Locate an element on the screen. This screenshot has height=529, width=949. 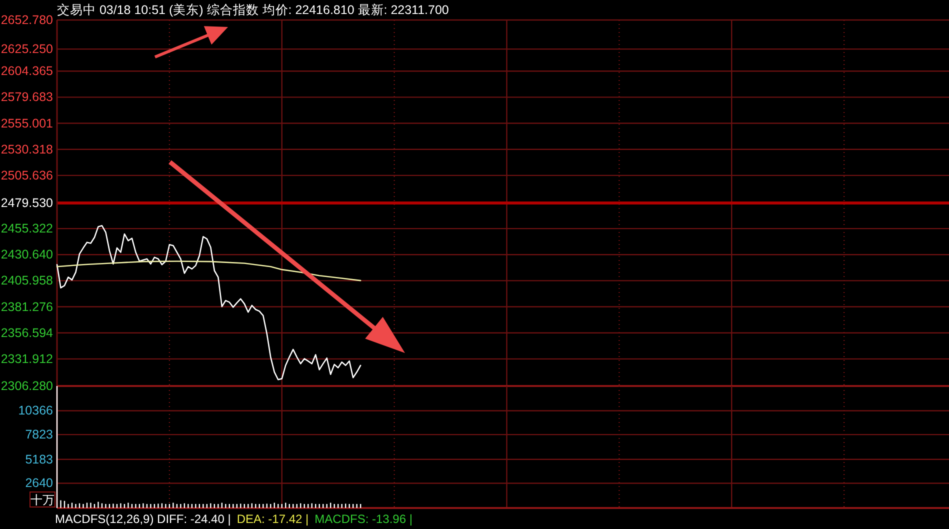
chart-title: 交易中 03/18 10:51 (美东) 综合指数 均价: 22416.810 最新: 22311.700 is located at coordinates (253, 9).